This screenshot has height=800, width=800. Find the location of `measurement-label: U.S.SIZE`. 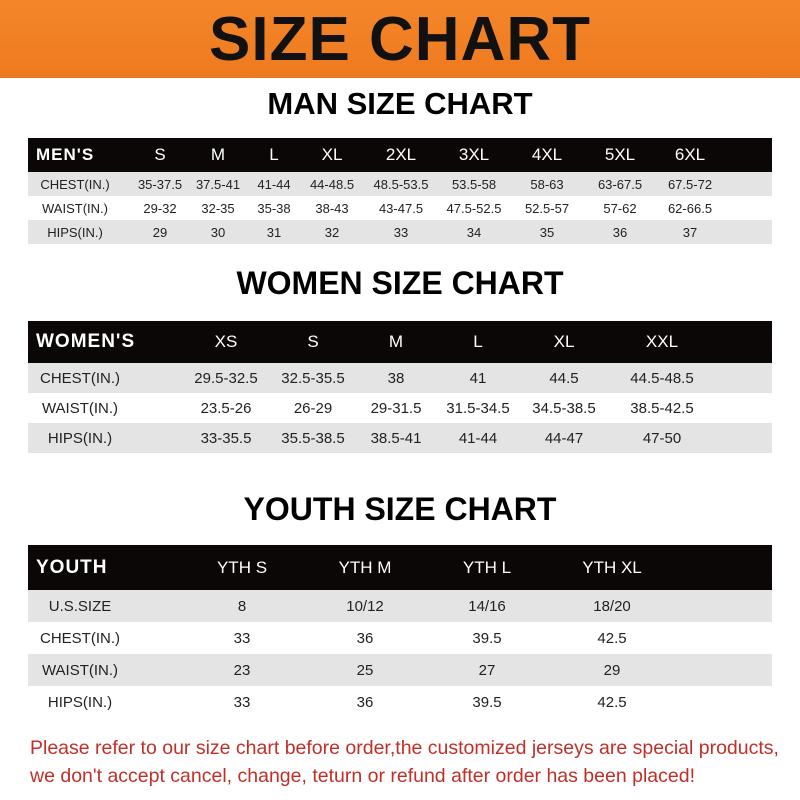

measurement-label: U.S.SIZE is located at coordinates (80, 606).